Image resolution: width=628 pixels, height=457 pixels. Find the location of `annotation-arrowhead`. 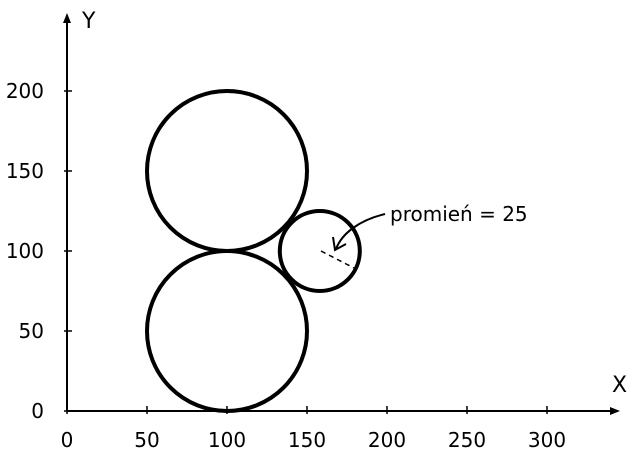

annotation-arrowhead is located at coordinates (339, 244).